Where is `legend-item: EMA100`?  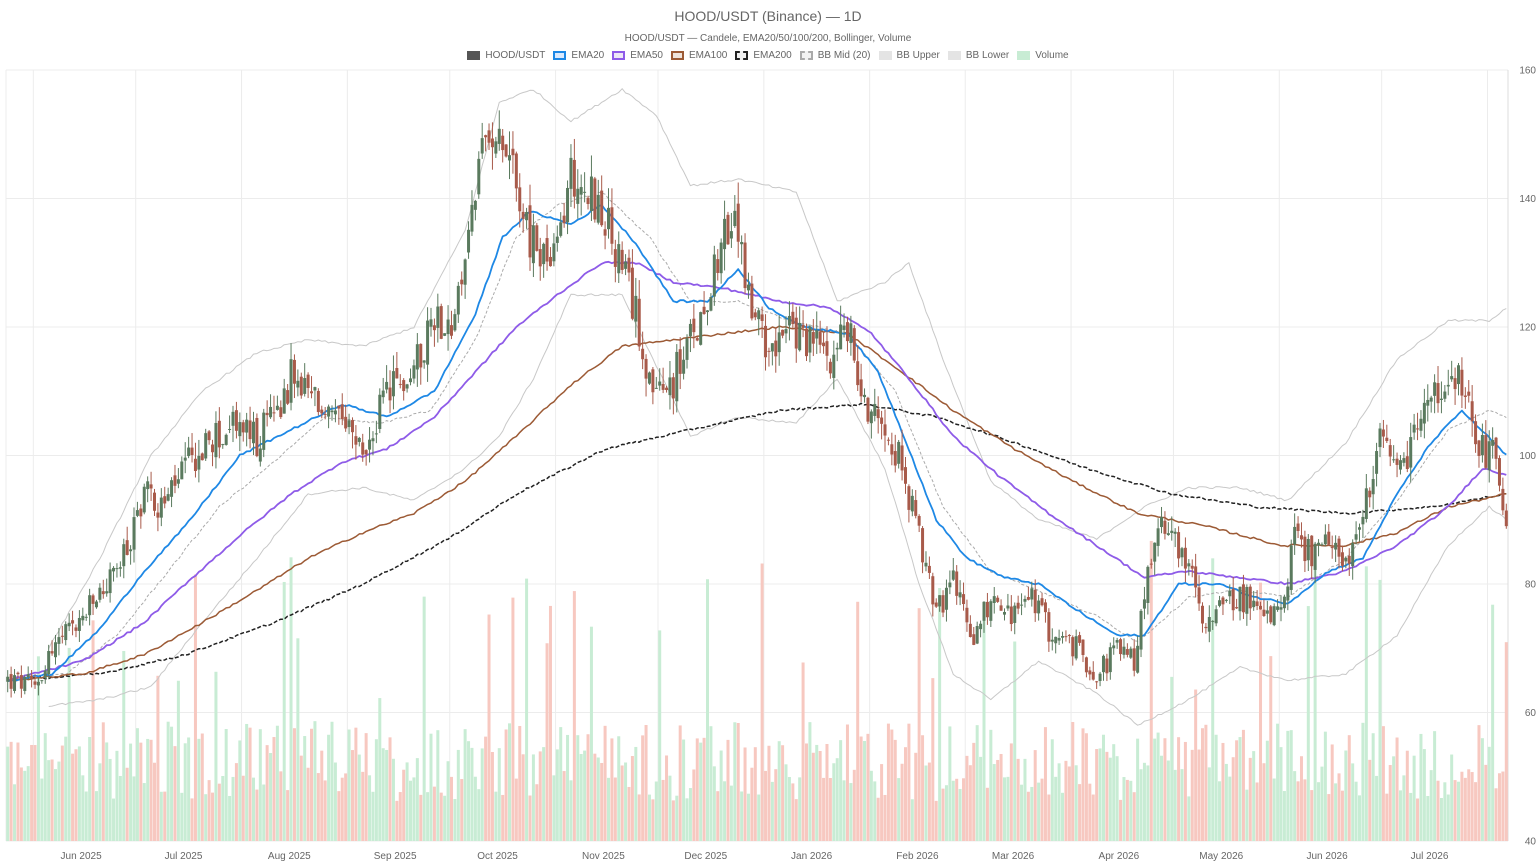 legend-item: EMA100 is located at coordinates (699, 55).